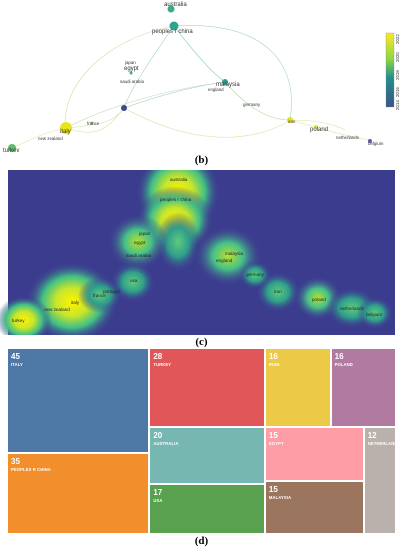 This screenshot has width=403, height=550. I want to click on treemap-label: AUSTRALIA, so click(166, 444).